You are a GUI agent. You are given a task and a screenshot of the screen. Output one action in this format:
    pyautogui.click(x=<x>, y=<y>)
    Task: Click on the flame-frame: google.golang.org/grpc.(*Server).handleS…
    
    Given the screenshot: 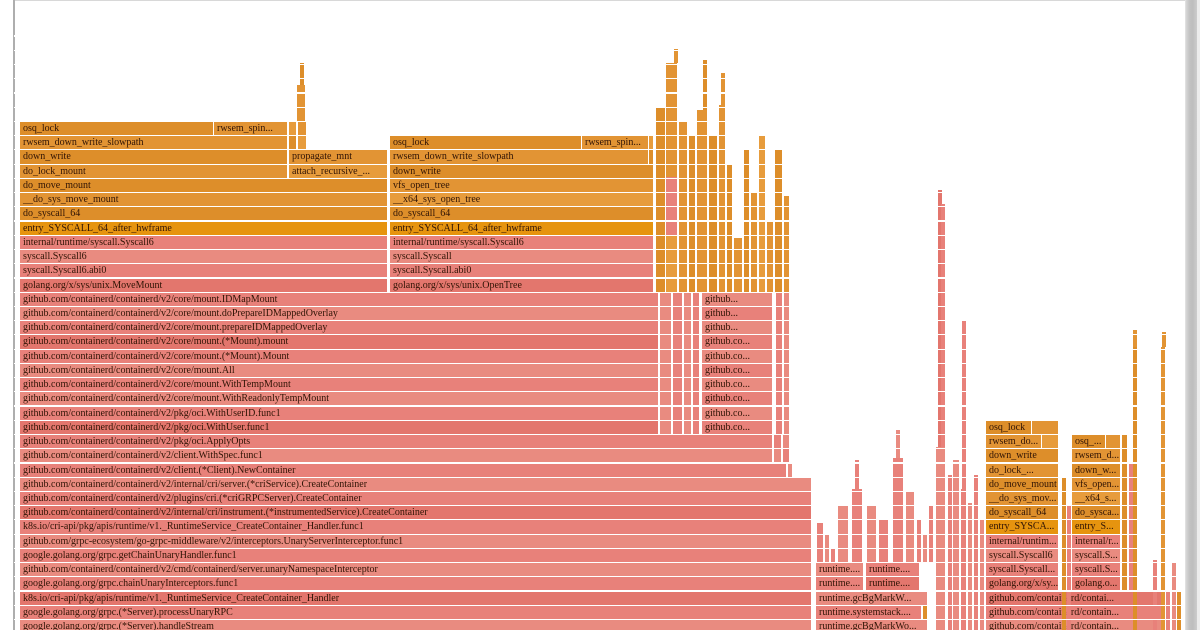 What is the action you would take?
    pyautogui.click(x=415, y=625)
    